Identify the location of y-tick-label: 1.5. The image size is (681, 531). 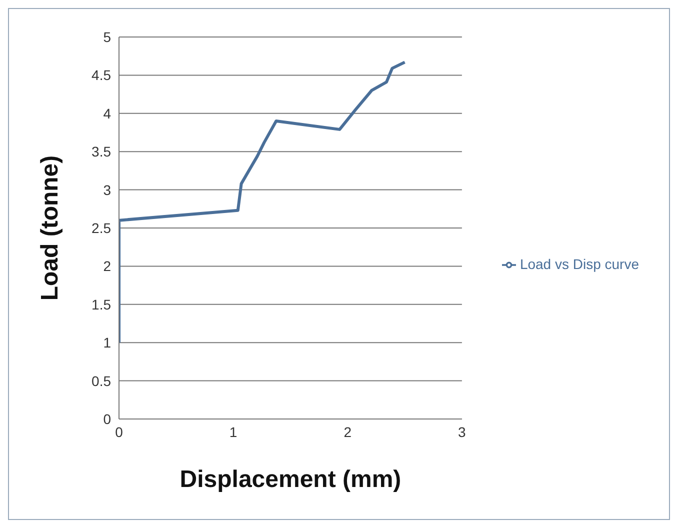
(102, 304).